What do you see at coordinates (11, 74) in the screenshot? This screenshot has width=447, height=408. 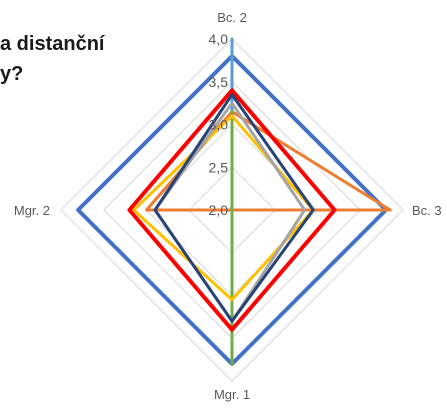 I see `chart-title-line-2: y?` at bounding box center [11, 74].